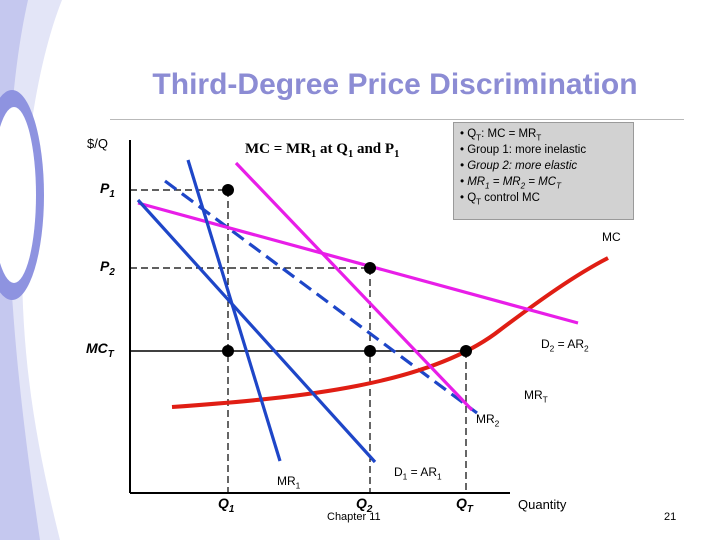 Image resolution: width=720 pixels, height=540 pixels. What do you see at coordinates (370, 351) in the screenshot?
I see `point-q2-mct` at bounding box center [370, 351].